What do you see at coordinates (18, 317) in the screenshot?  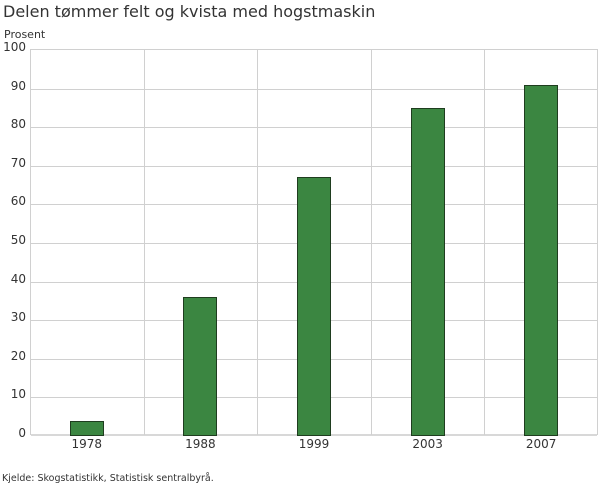 I see `y-tick-label: 30` at bounding box center [18, 317].